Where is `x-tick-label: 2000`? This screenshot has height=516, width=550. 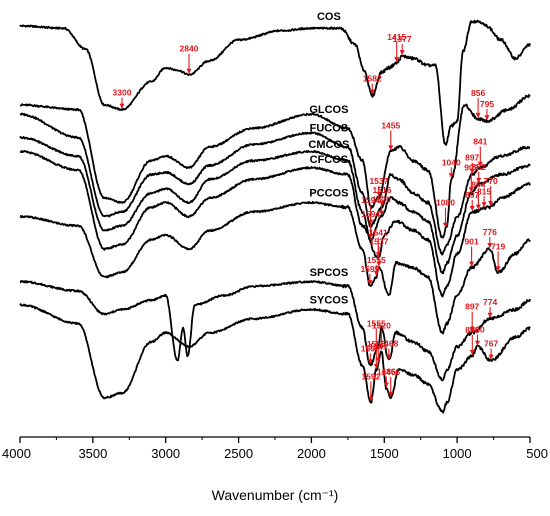 x-tick-label: 2000 is located at coordinates (311, 453).